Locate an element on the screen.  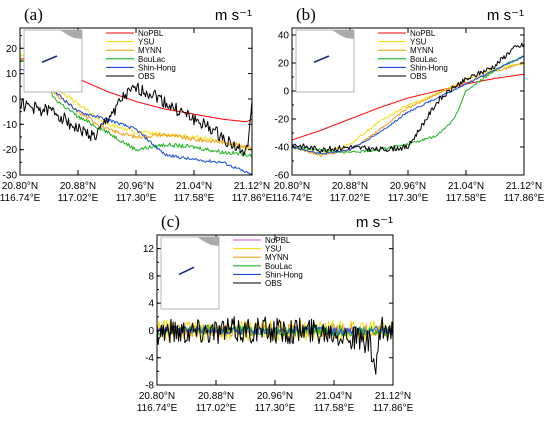
series-line-boulac is located at coordinates (136, 108).